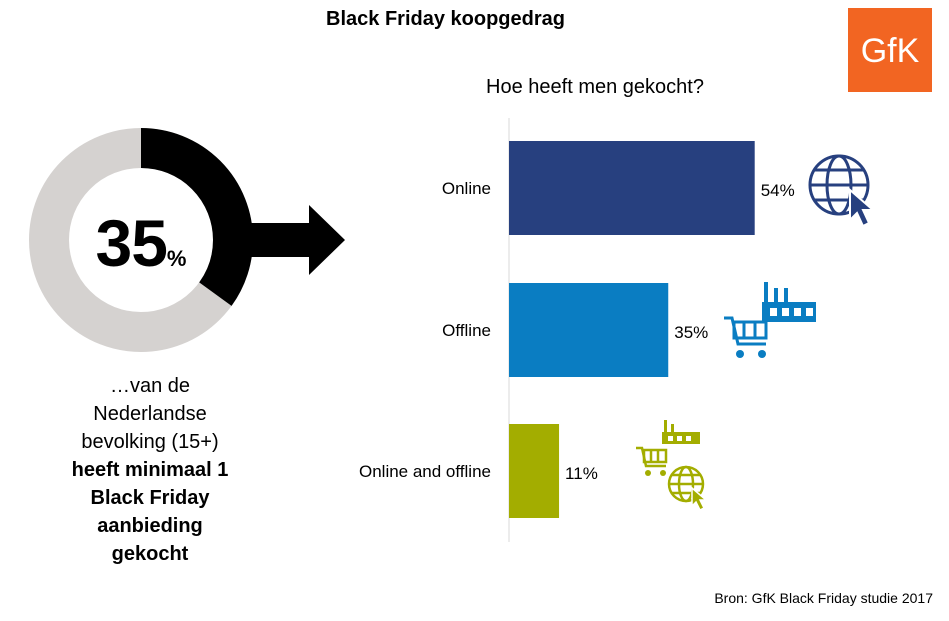 Image resolution: width=949 pixels, height=621 pixels. I want to click on data-label: 11%, so click(581, 473).